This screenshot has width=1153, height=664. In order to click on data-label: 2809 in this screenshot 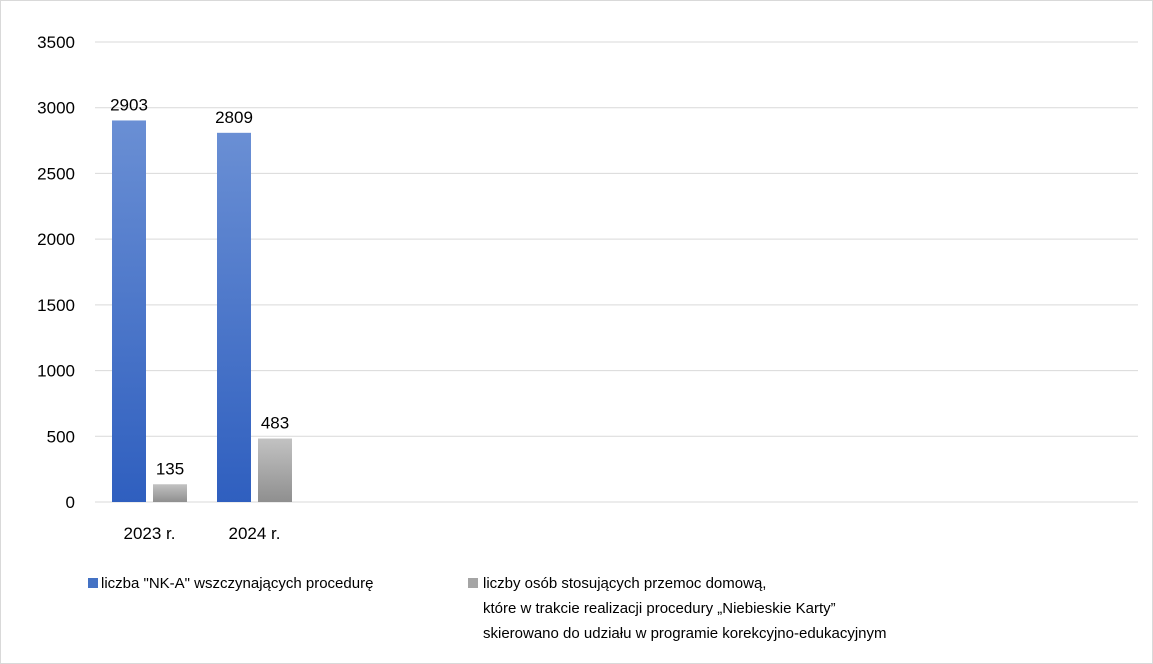, I will do `click(234, 117)`.